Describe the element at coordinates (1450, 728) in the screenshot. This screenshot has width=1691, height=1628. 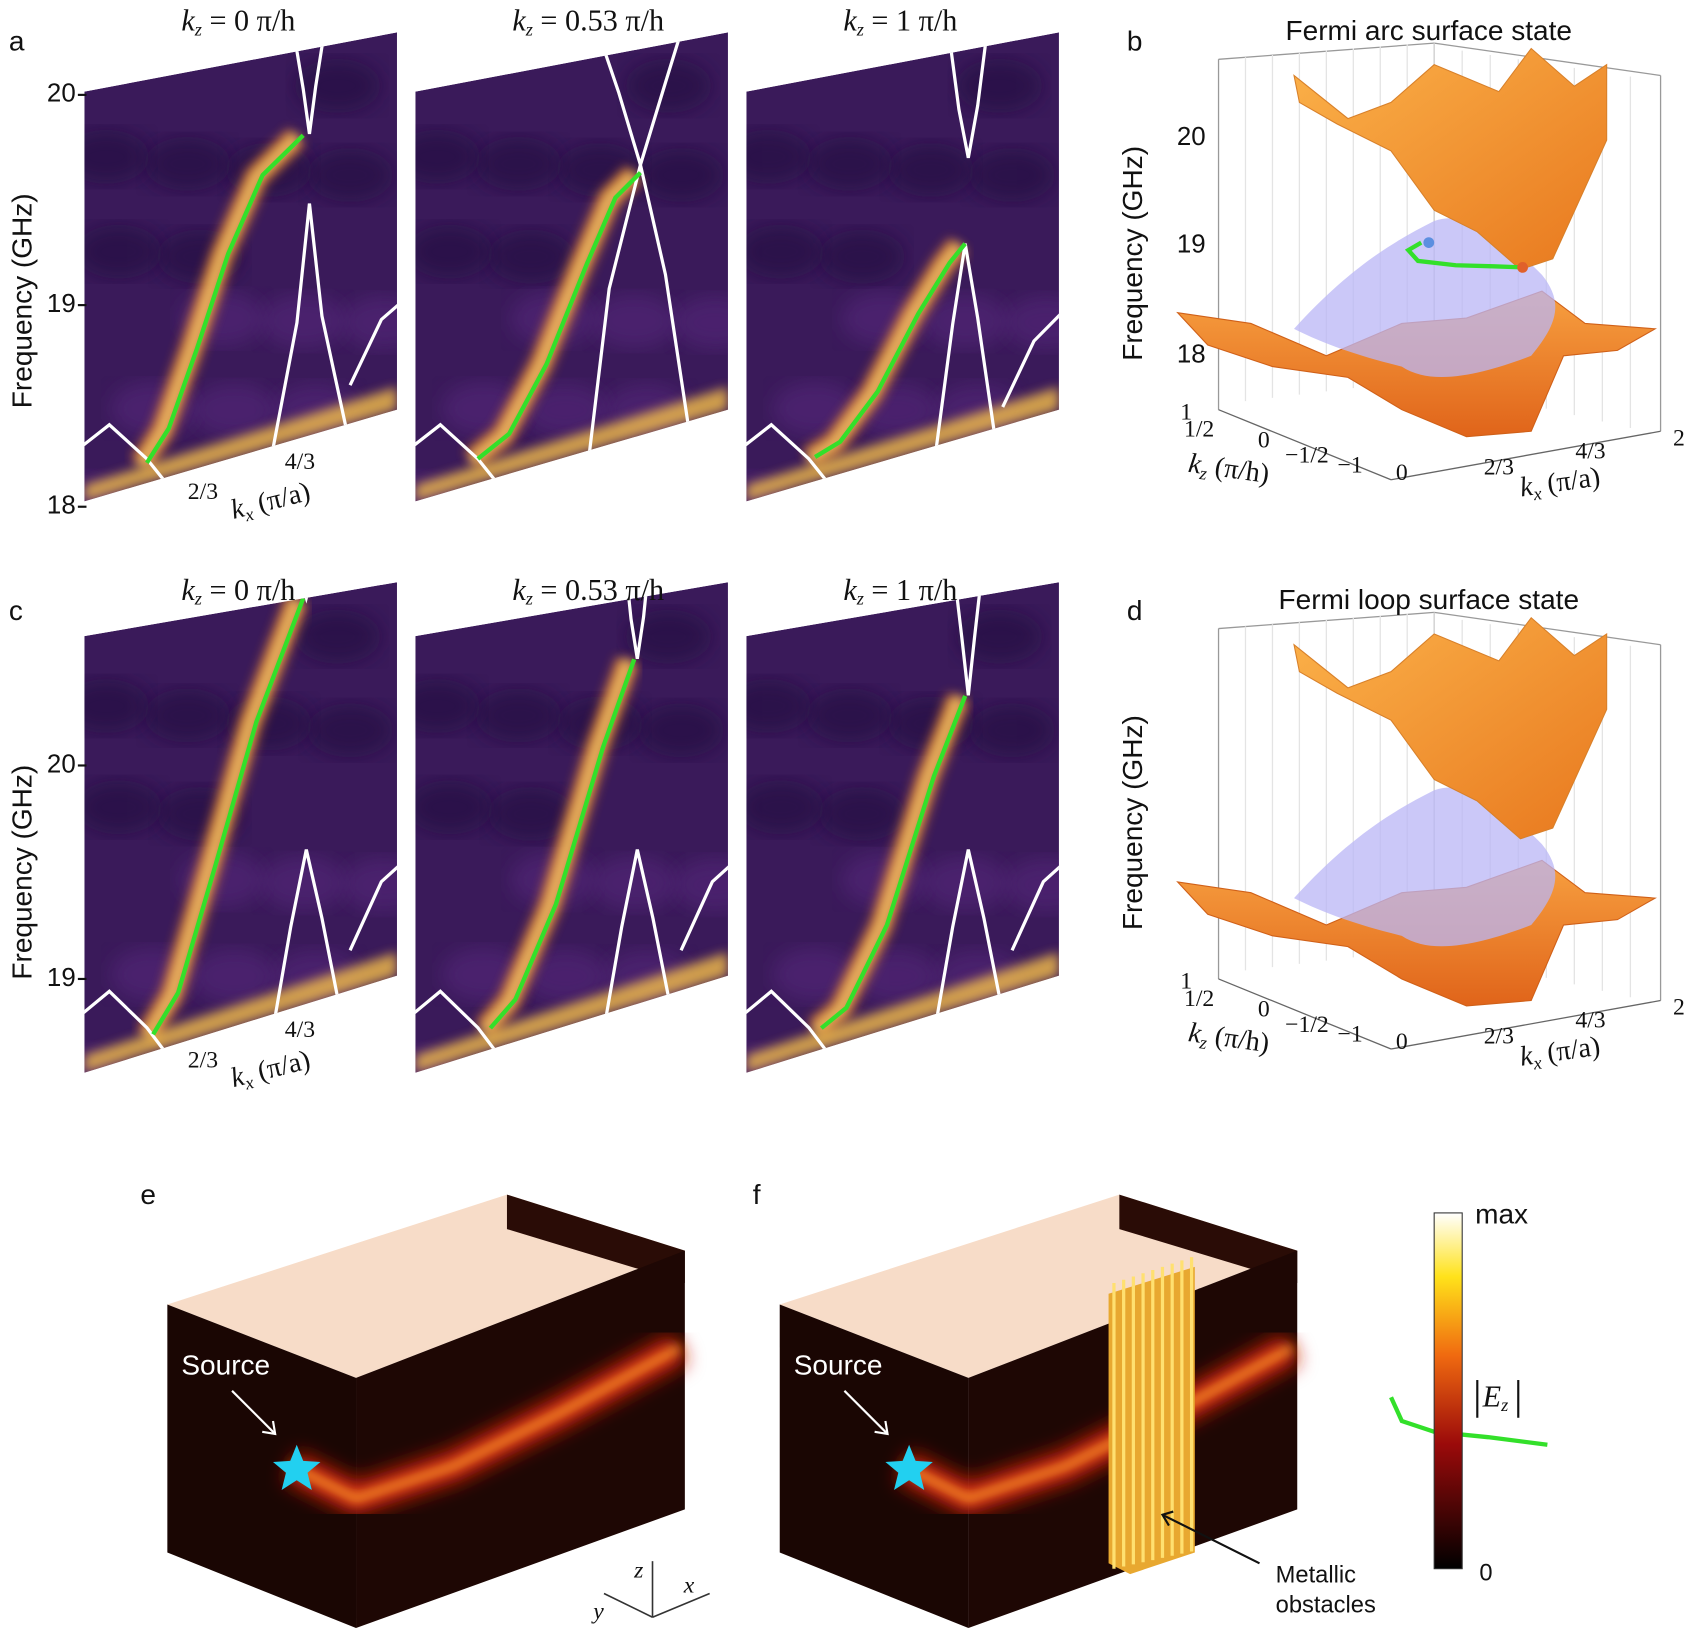
I see `upper-band-surface` at that location.